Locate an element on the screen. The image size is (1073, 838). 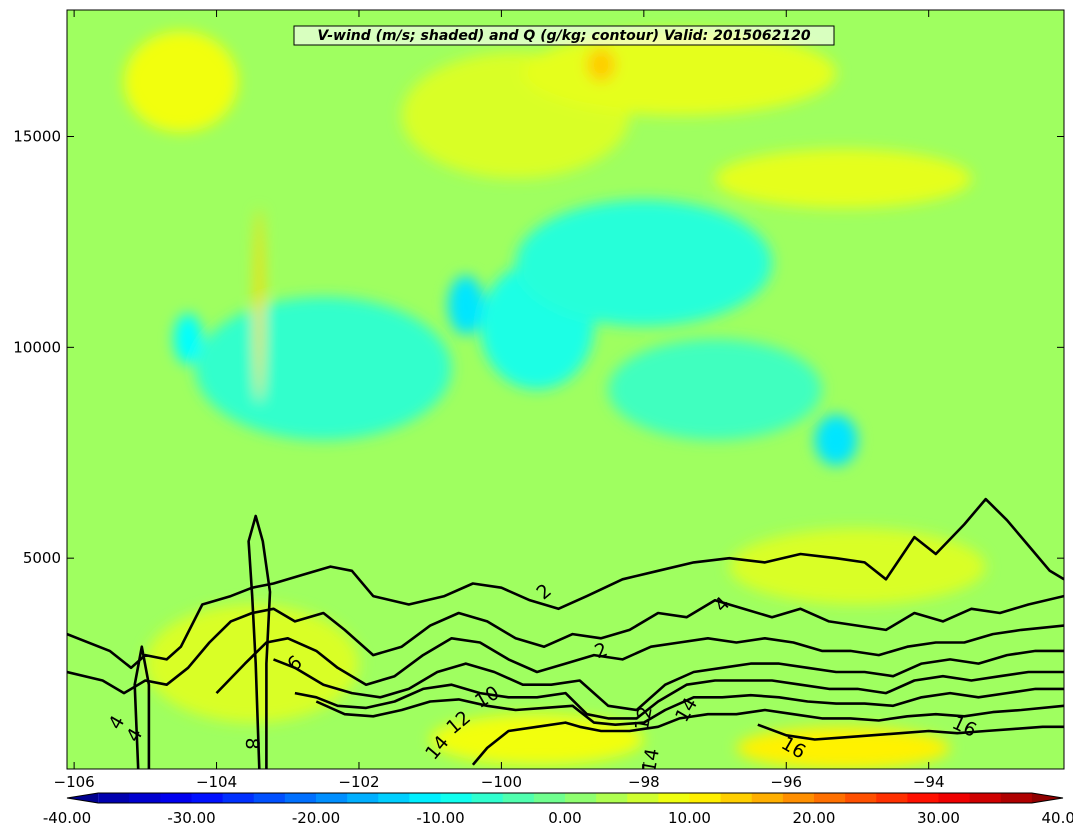
colorbar-outline is located at coordinates (565, 798).